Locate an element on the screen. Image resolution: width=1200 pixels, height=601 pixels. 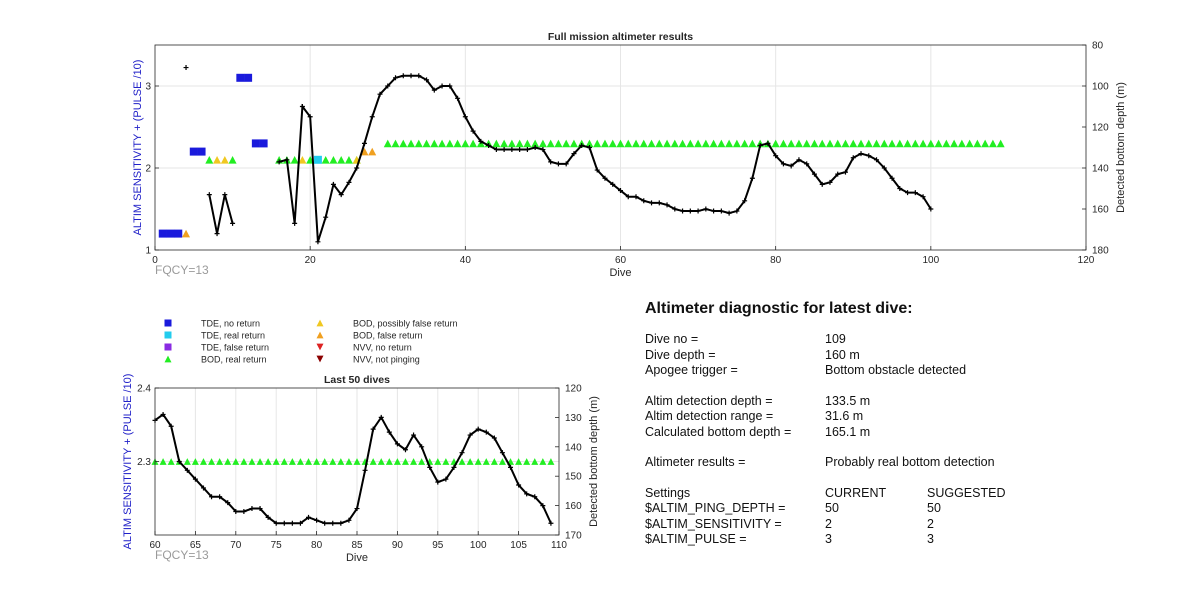
dive-depth-value: 160 m is located at coordinates (842, 354).